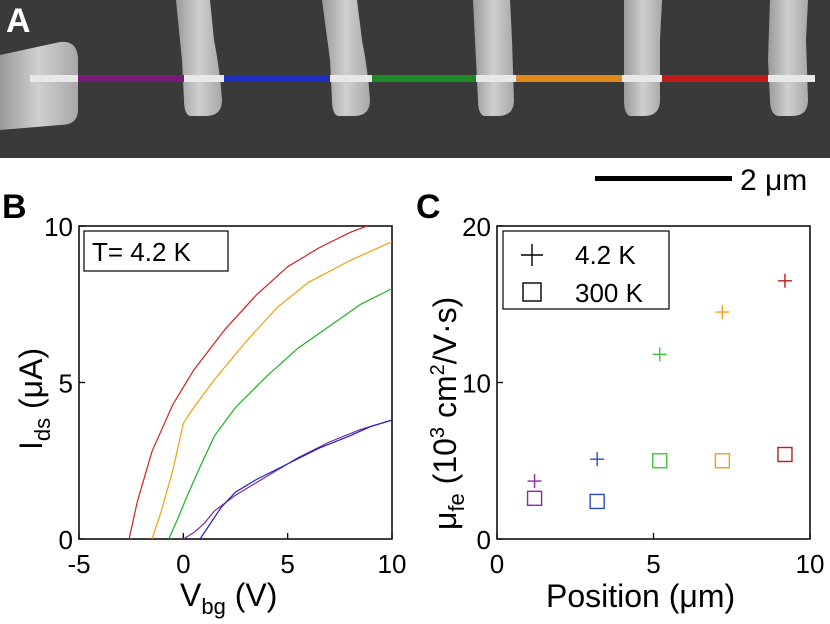 The image size is (830, 624). I want to click on y-axis-label-b: Ids (μA), so click(34, 399).